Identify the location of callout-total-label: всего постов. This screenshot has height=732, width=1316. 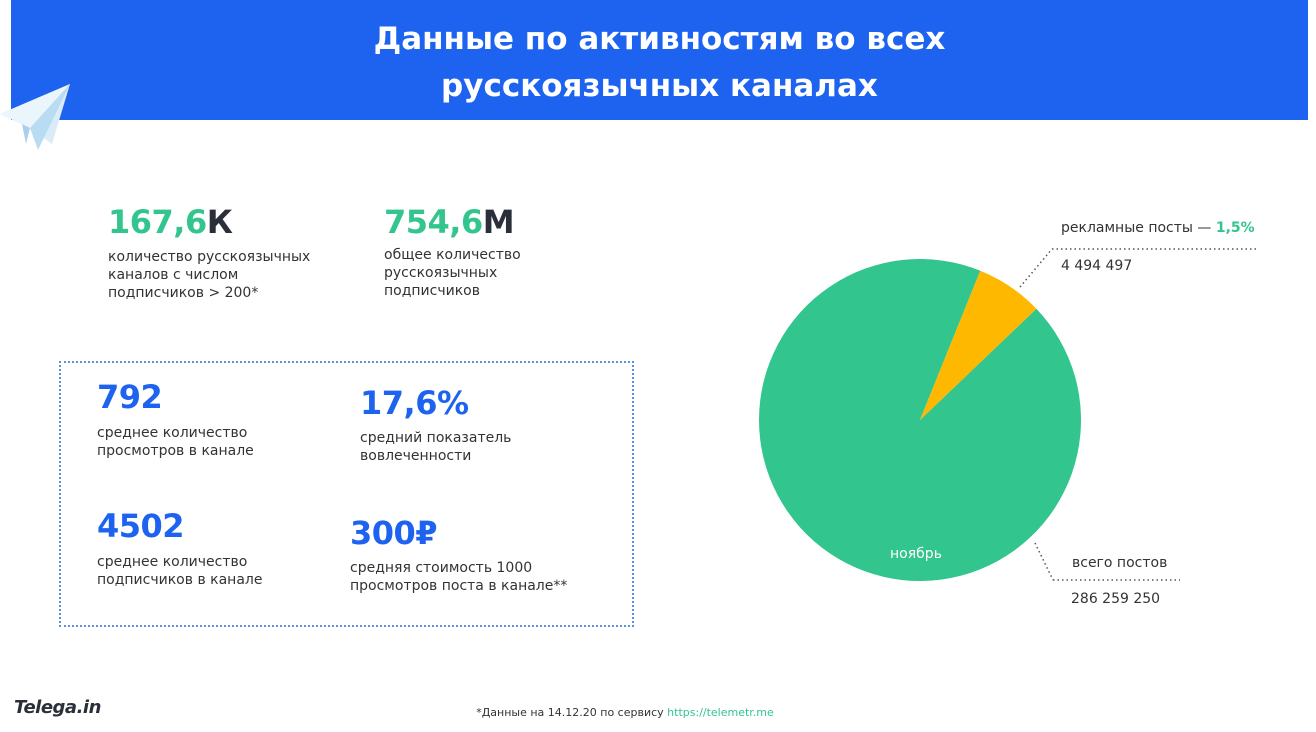
(1120, 563).